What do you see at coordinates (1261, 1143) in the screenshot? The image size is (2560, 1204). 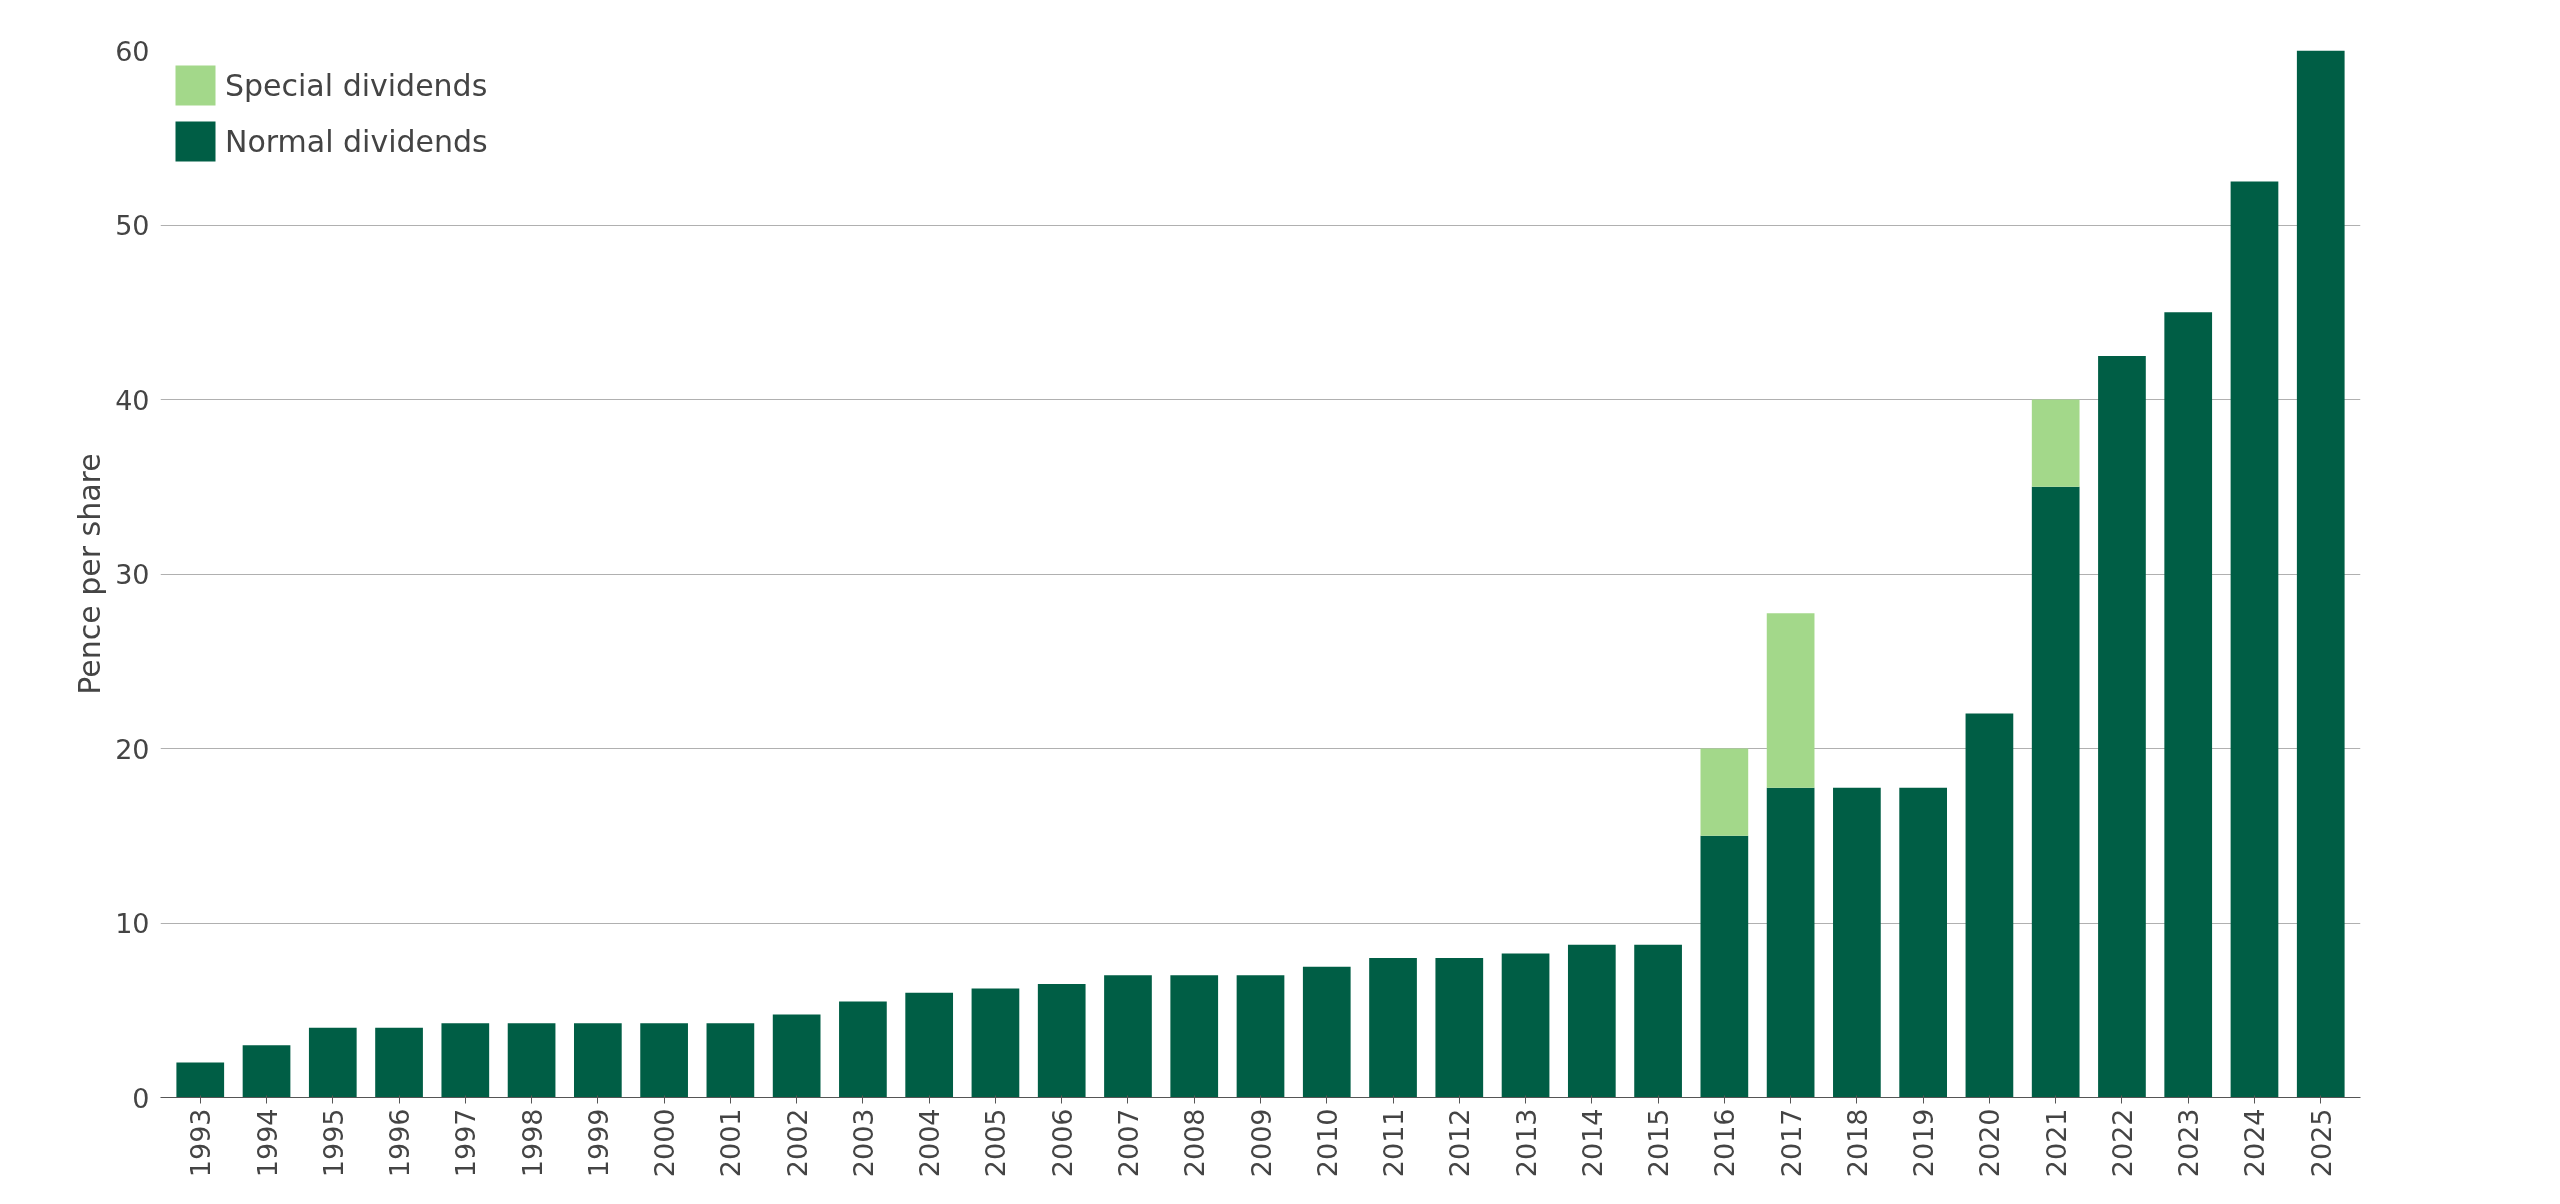 I see `x-tick-label: 2009` at bounding box center [1261, 1143].